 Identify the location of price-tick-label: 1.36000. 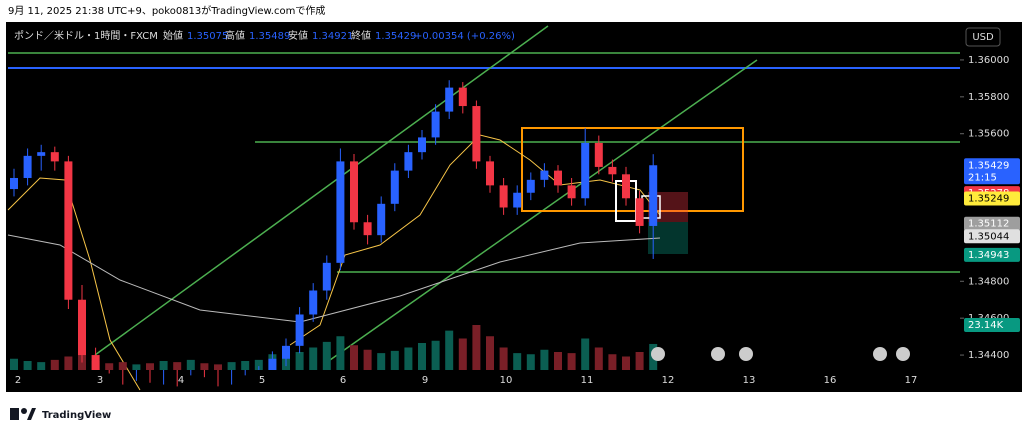
(988, 60).